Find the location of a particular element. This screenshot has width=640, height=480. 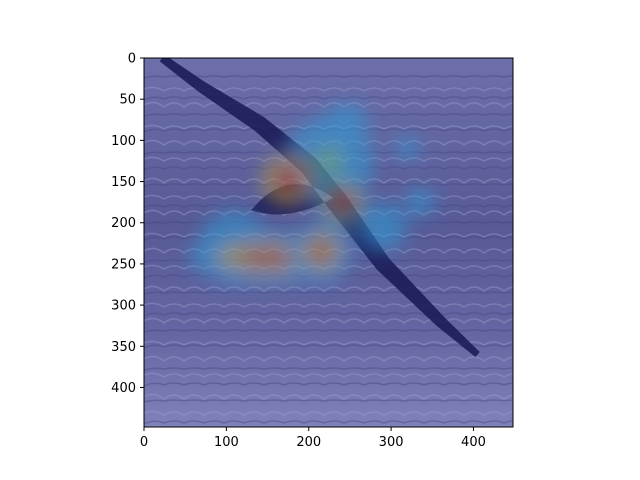

y-tick-label: 0 is located at coordinates (132, 59).